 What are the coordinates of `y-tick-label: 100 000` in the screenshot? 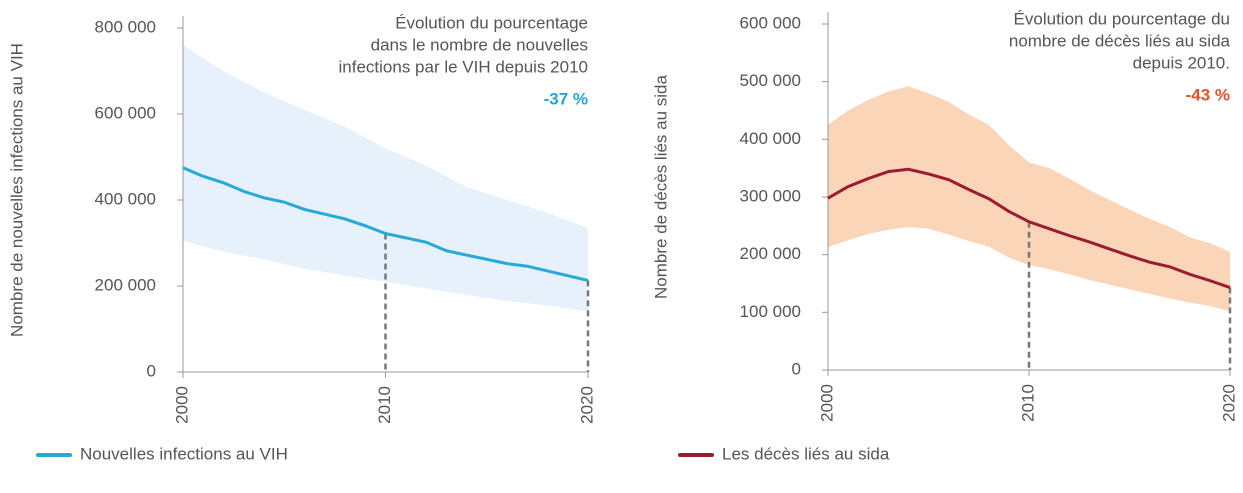 It's located at (770, 311).